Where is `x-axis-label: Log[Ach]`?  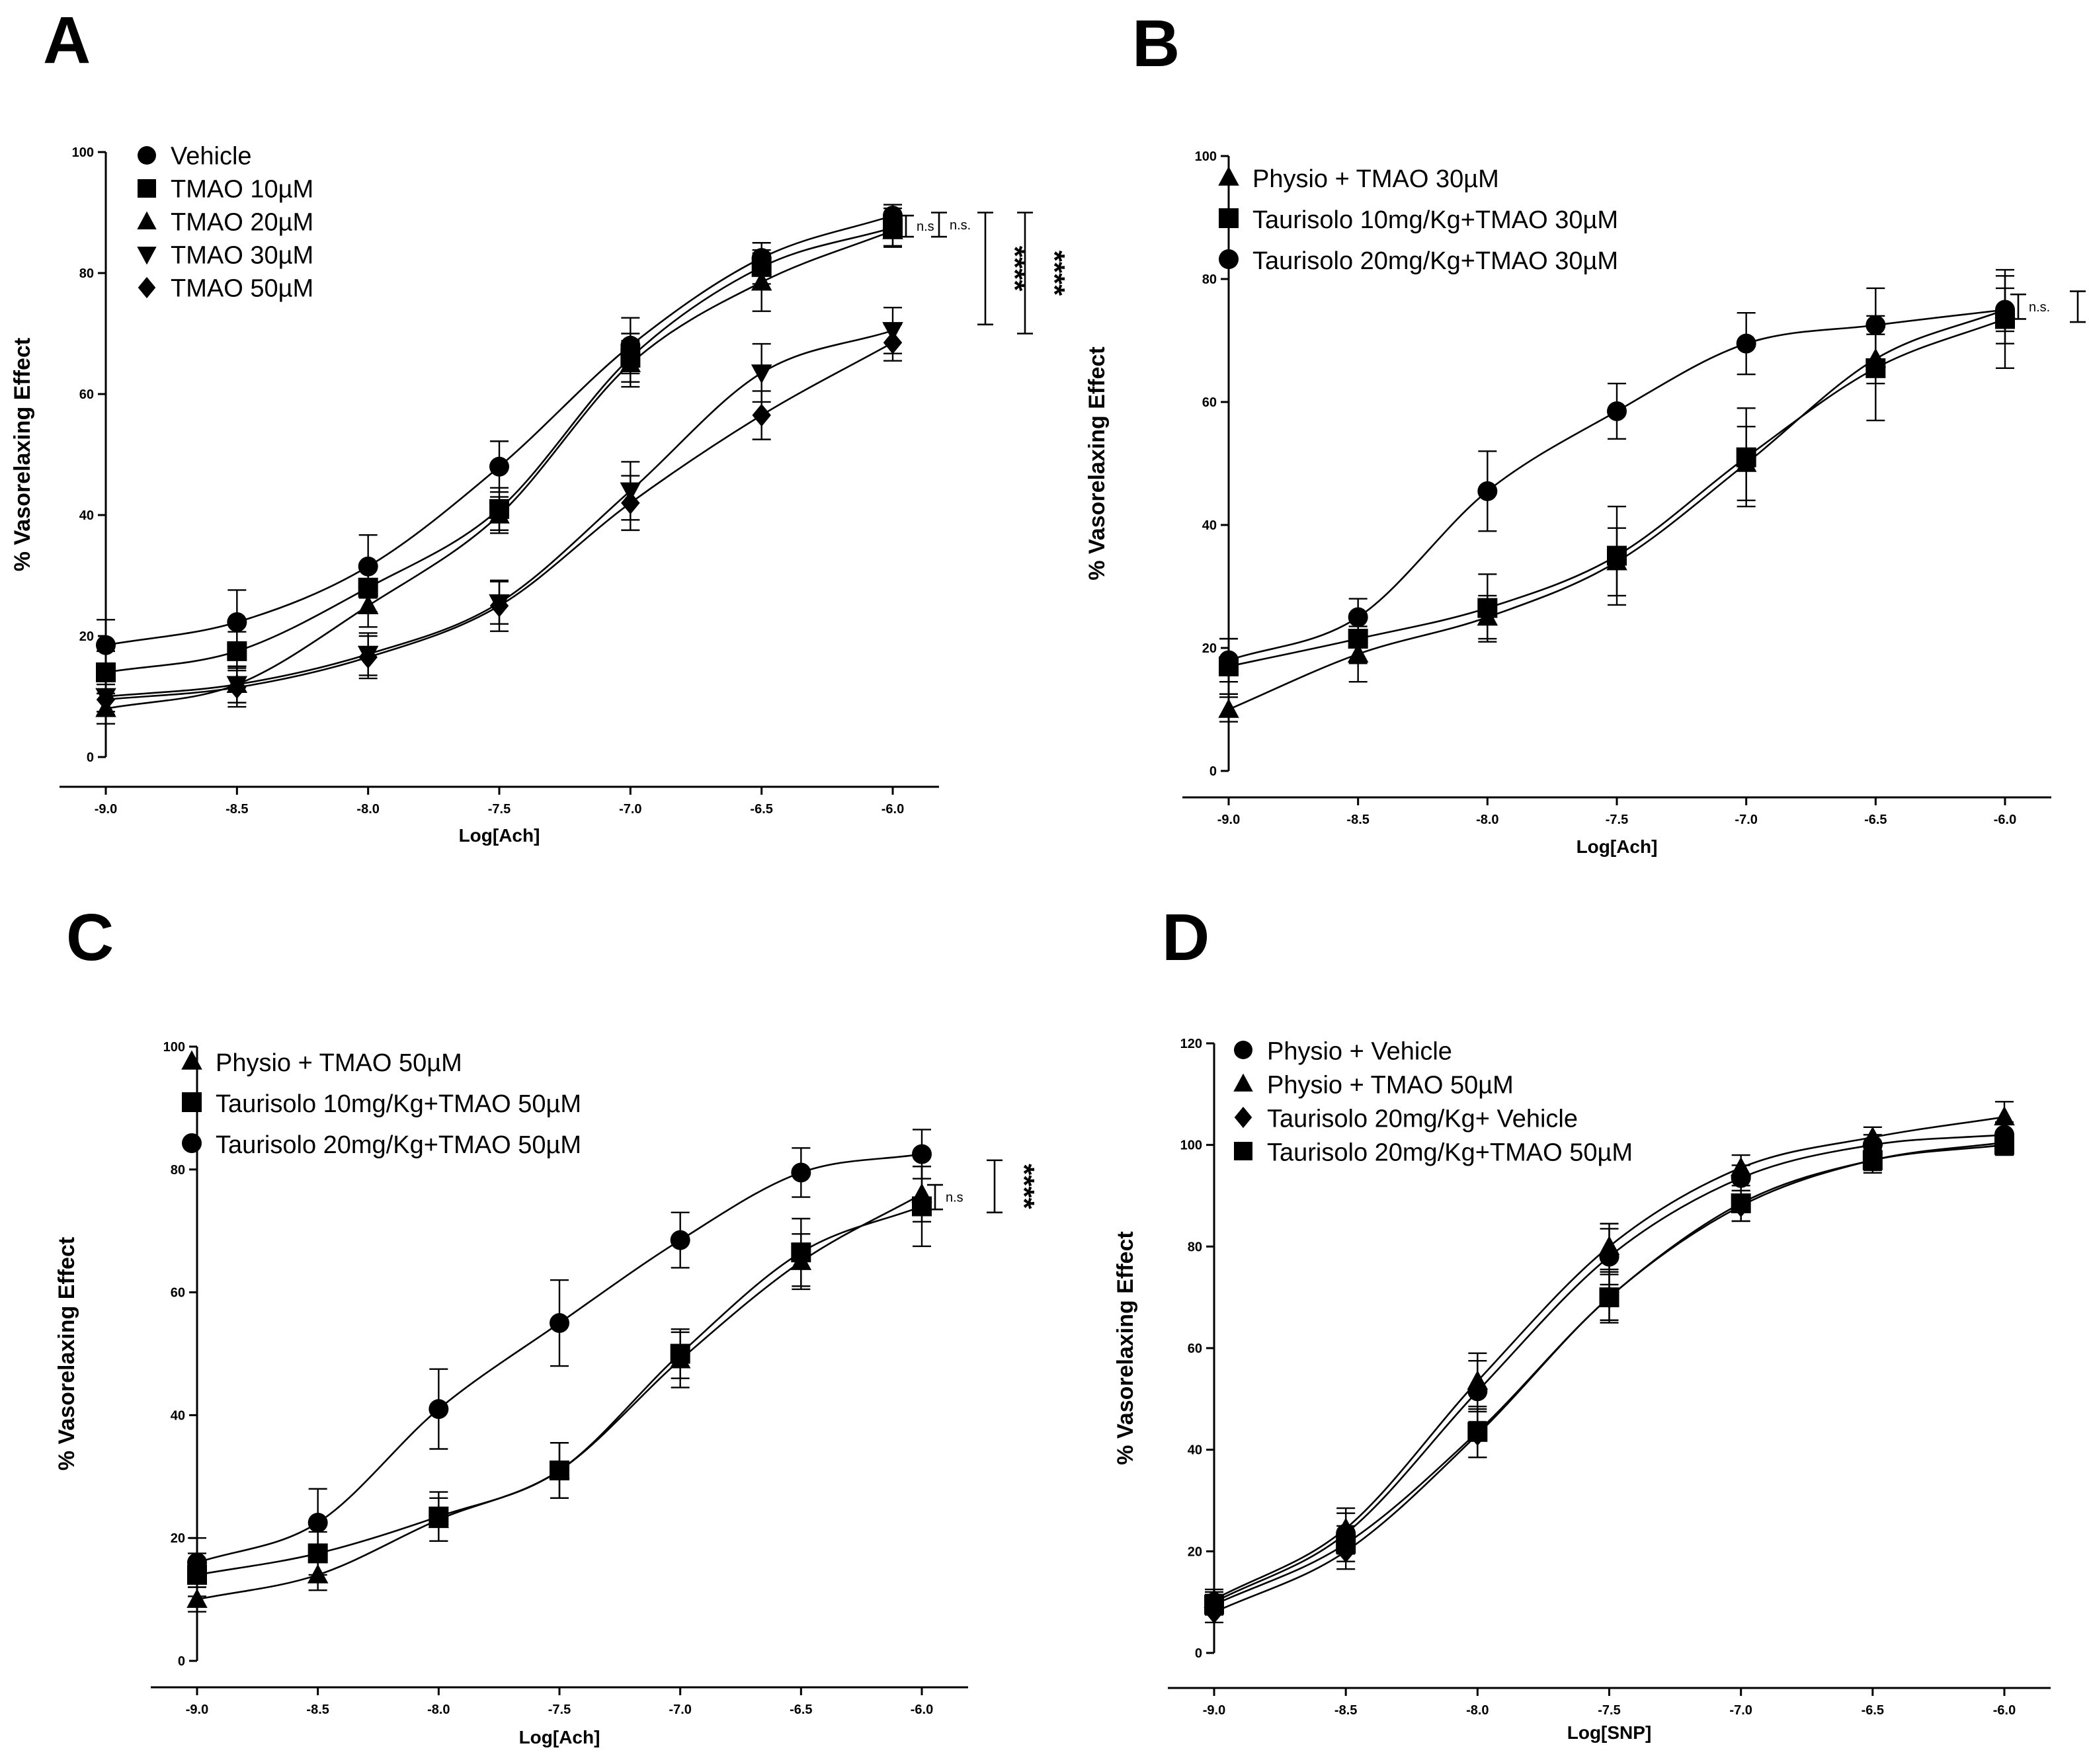 x-axis-label: Log[Ach] is located at coordinates (559, 1737).